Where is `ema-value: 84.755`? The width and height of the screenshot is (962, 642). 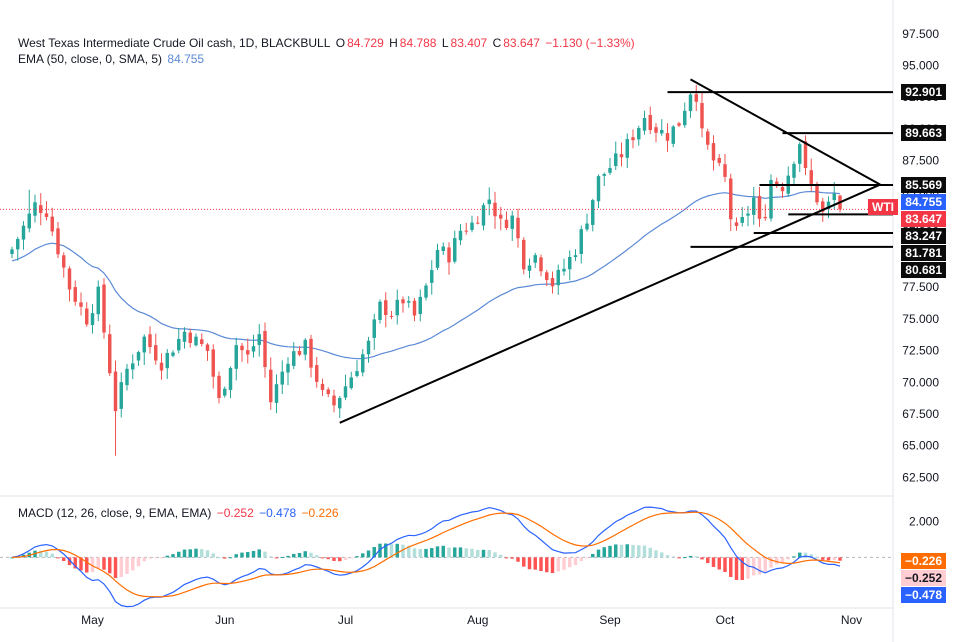 ema-value: 84.755 is located at coordinates (186, 59).